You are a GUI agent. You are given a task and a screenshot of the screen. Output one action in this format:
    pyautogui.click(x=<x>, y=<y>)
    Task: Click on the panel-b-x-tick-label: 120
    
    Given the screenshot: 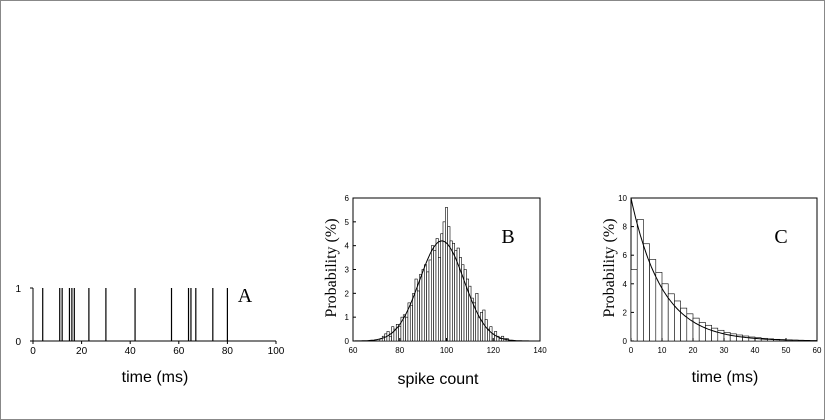 What is the action you would take?
    pyautogui.click(x=494, y=350)
    